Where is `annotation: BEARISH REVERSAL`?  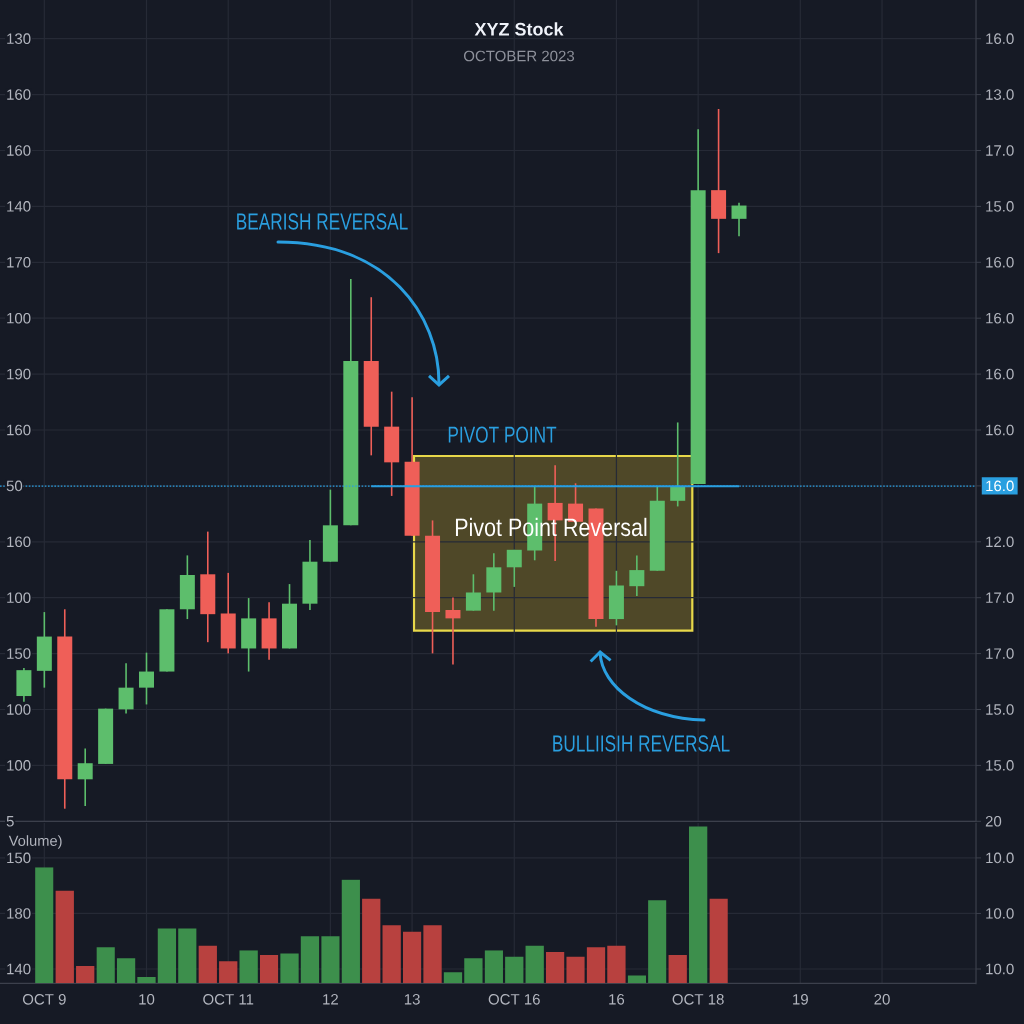
annotation: BEARISH REVERSAL is located at coordinates (322, 221).